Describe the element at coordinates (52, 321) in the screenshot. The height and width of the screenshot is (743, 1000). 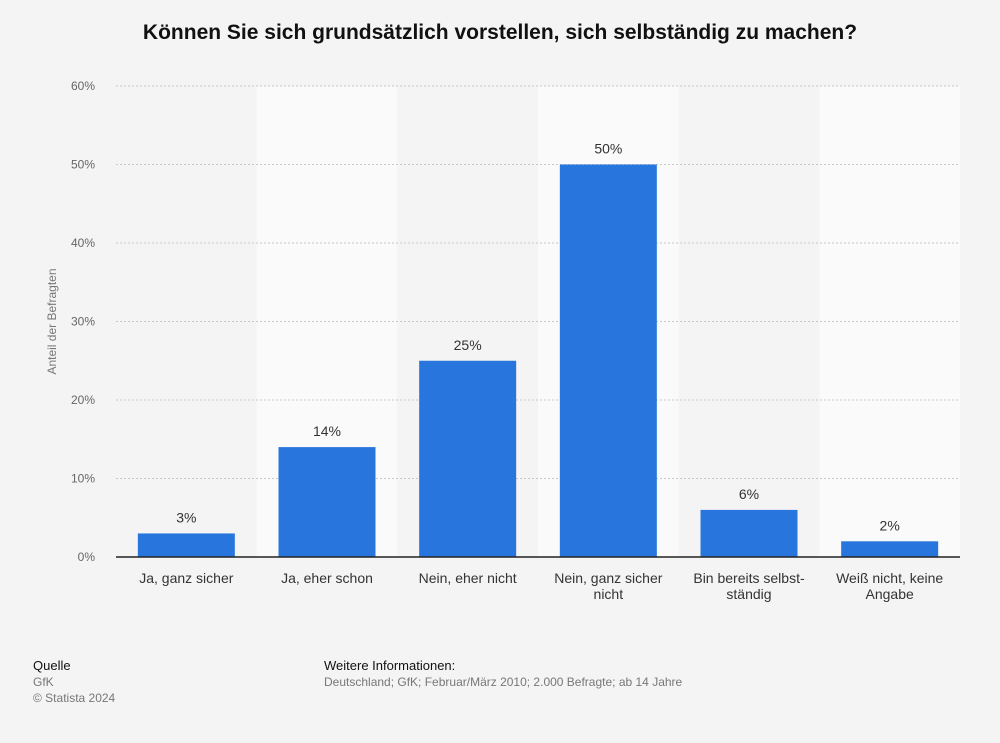
I see `y-axis-title: Anteil der Befragten` at that location.